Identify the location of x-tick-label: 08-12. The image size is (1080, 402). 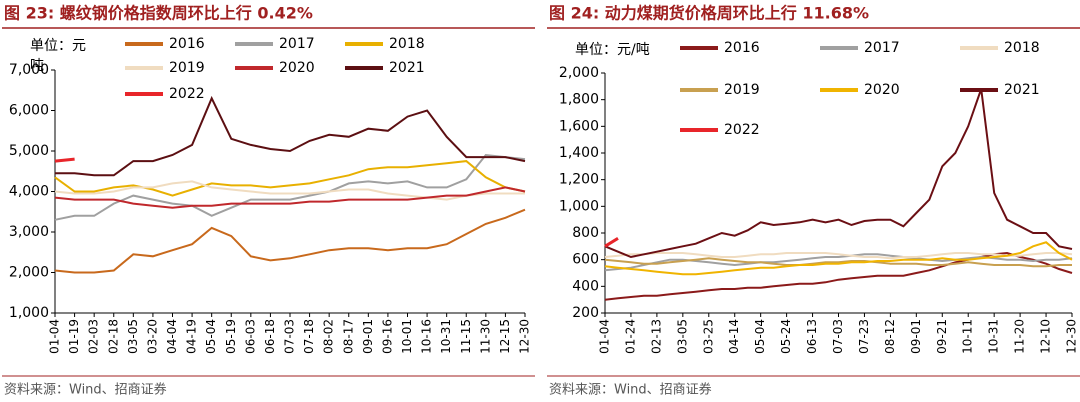
(890, 336).